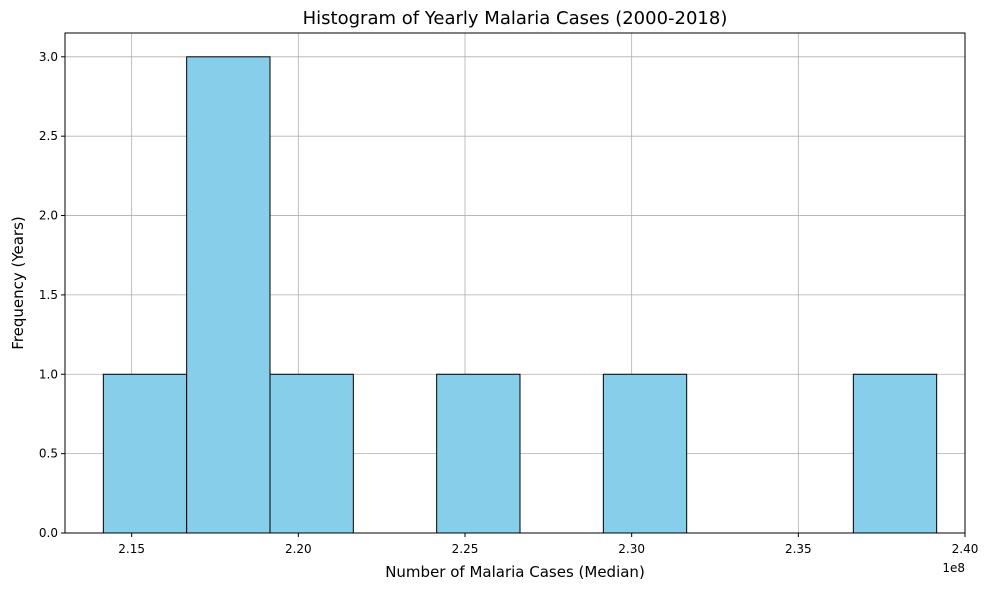 This screenshot has width=989, height=590. I want to click on x-tick-label: 2.35, so click(798, 549).